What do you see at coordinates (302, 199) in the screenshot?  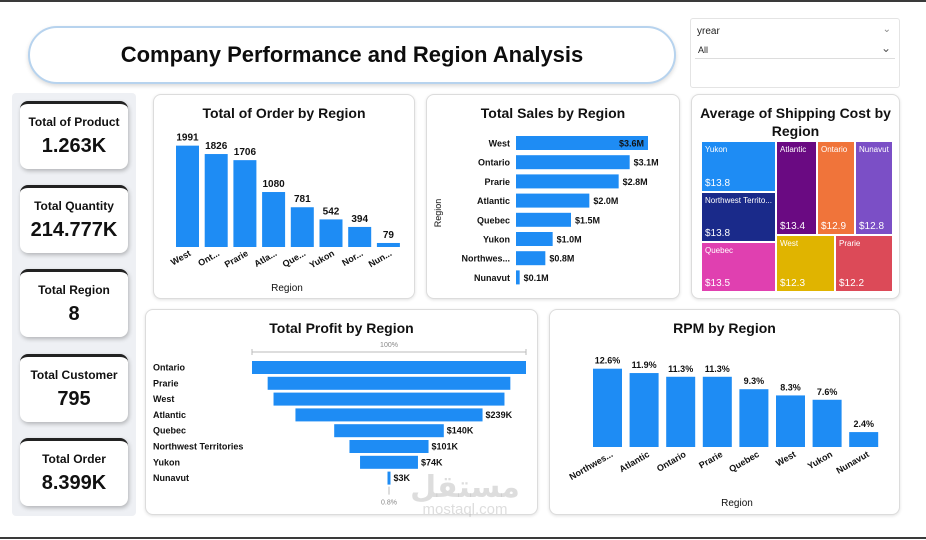 I see `orders-data-label: 781` at bounding box center [302, 199].